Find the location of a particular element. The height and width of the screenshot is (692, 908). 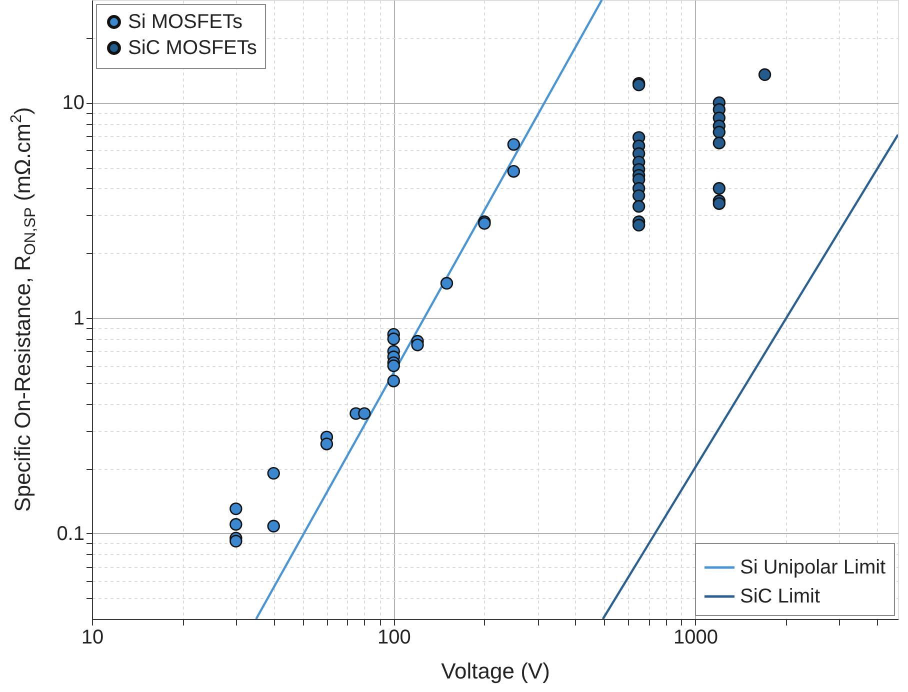

legend-label: SiC Limit is located at coordinates (780, 597).